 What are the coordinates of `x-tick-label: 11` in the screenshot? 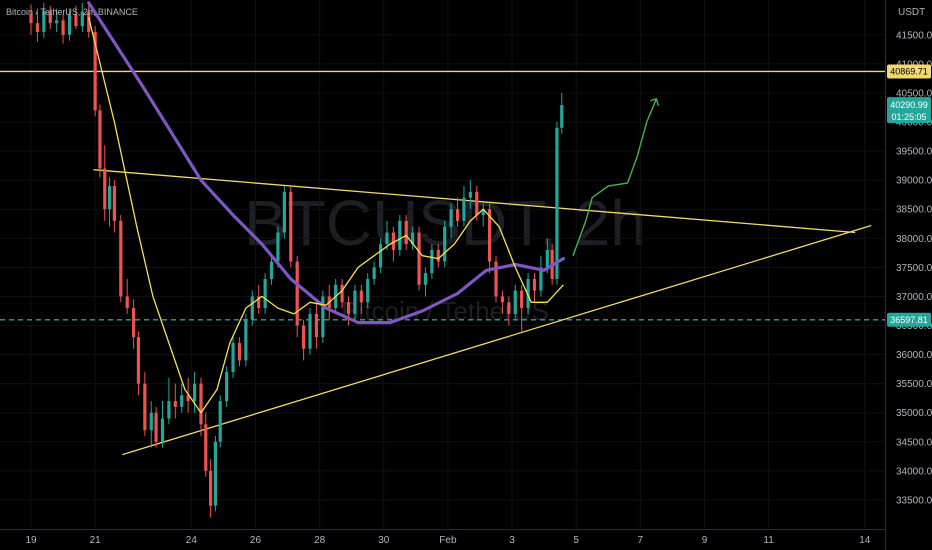 It's located at (768, 540).